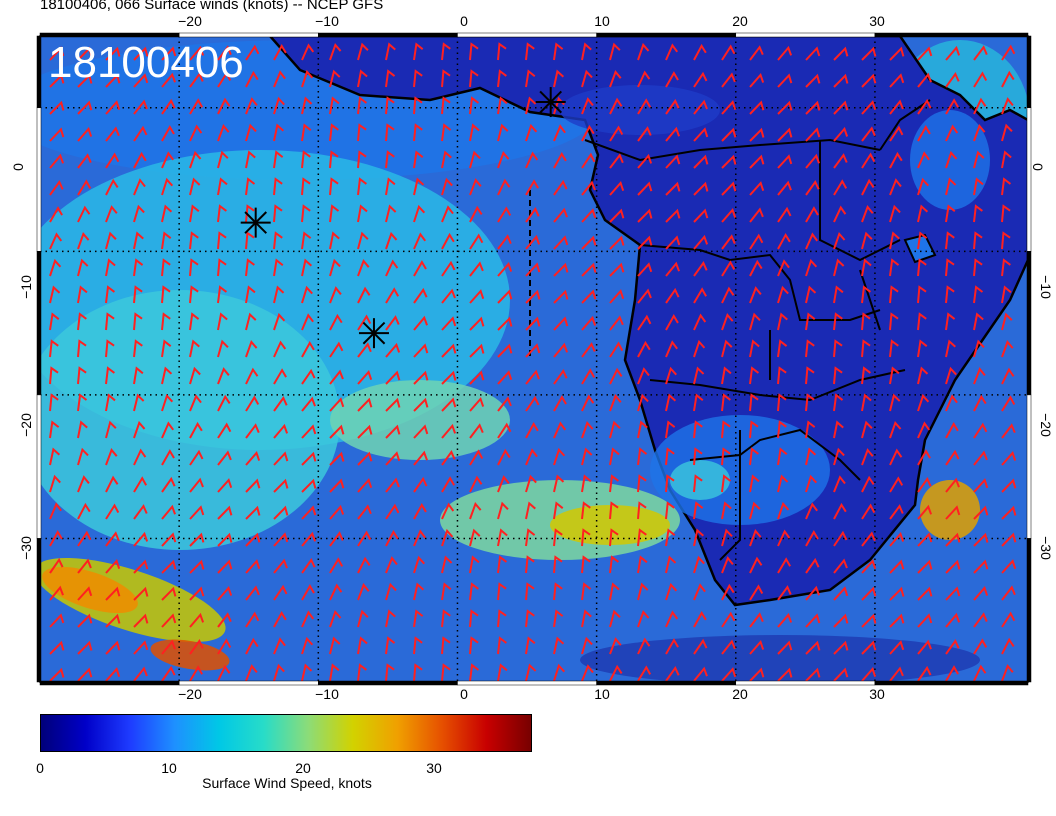 This screenshot has width=1056, height=816. What do you see at coordinates (740, 21) in the screenshot?
I see `lon-tick-top: 20` at bounding box center [740, 21].